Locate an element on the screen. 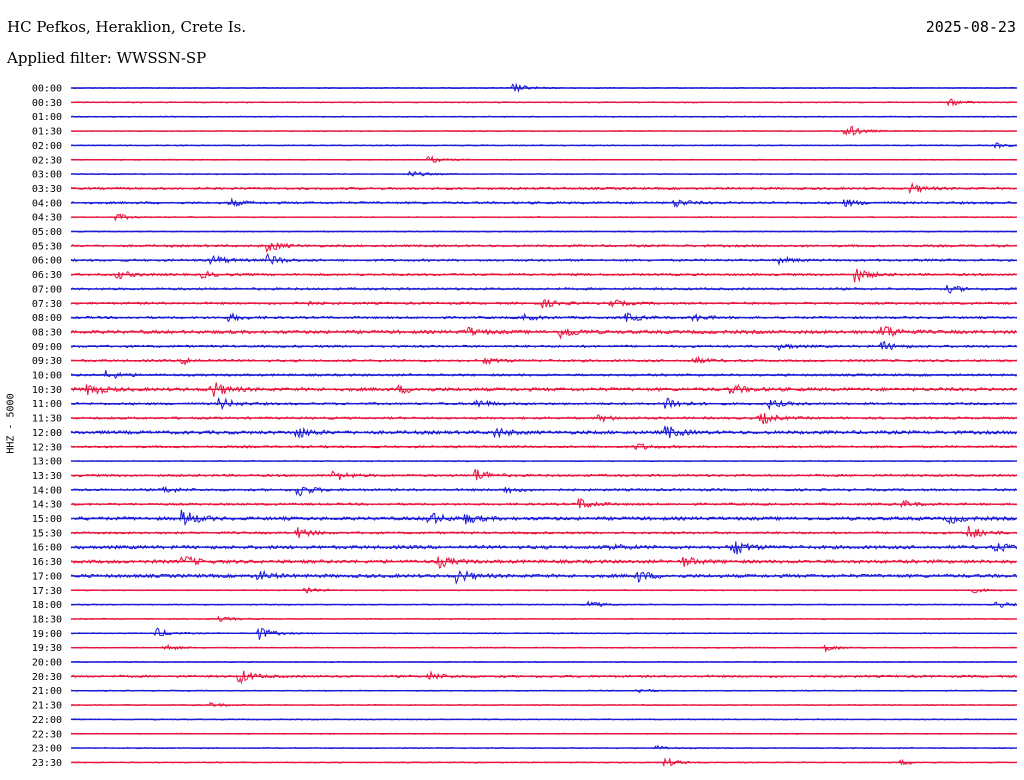 This screenshot has width=1024, height=780. time-label: 11:30 is located at coordinates (47, 419).